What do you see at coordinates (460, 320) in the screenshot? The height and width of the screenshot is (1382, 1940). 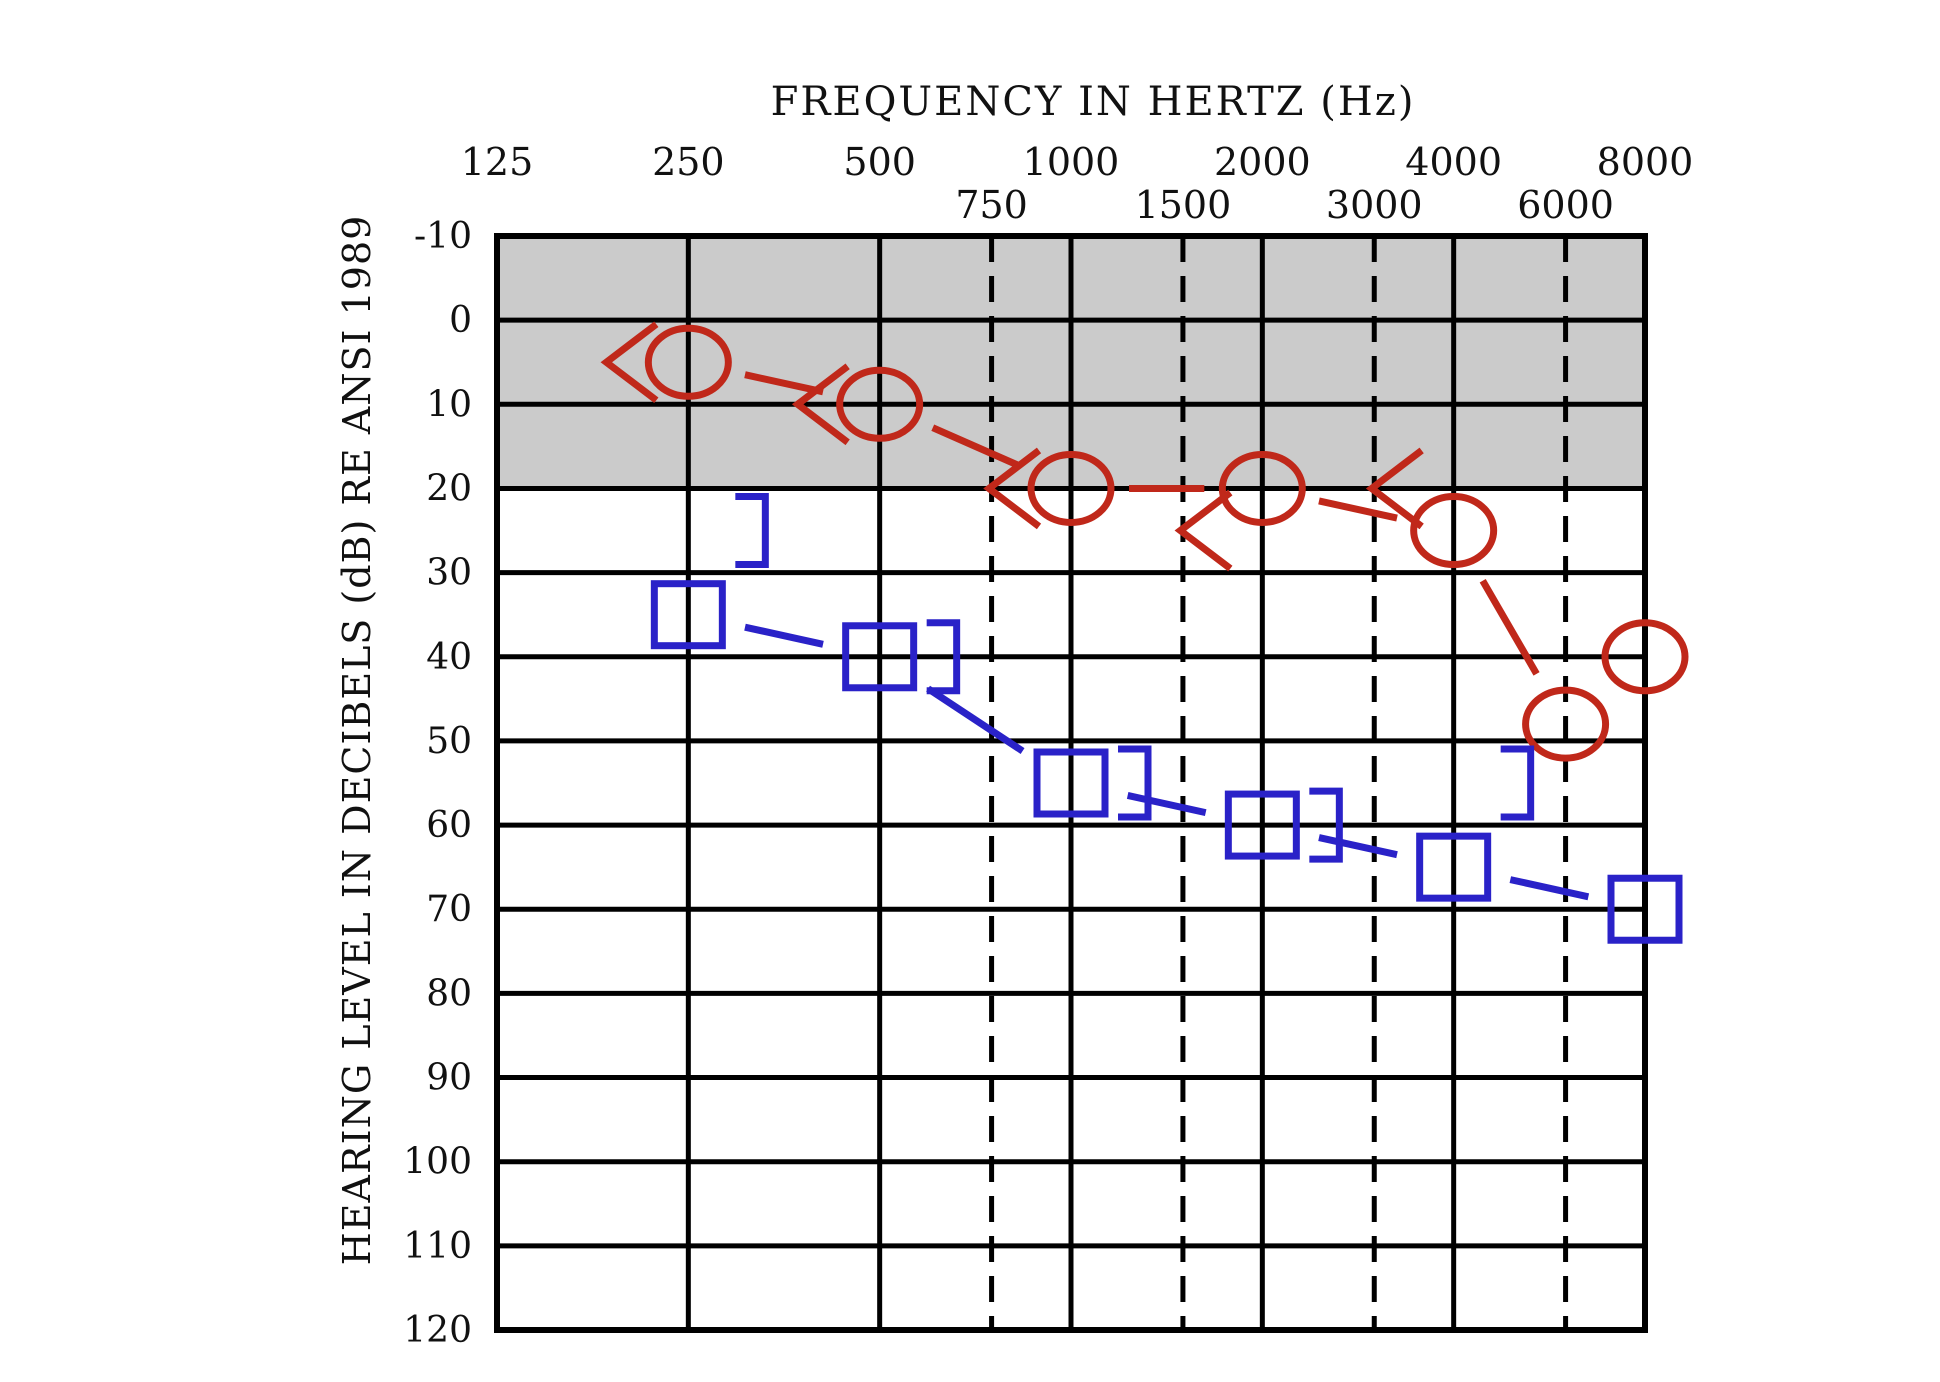 I see `y-tick-label: 0` at bounding box center [460, 320].